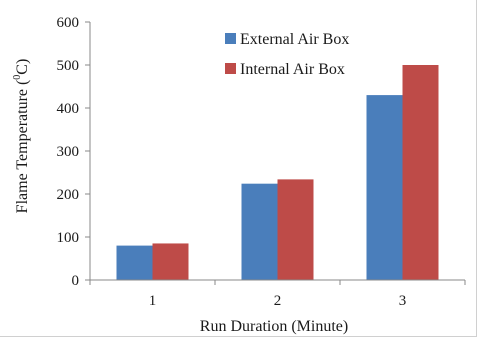  I want to click on y-axis-title-suffix: C), so click(22, 67).